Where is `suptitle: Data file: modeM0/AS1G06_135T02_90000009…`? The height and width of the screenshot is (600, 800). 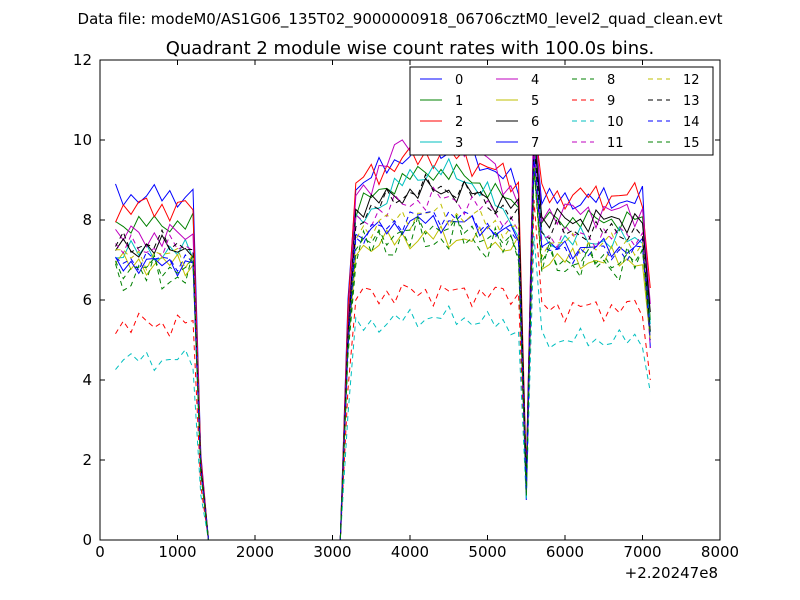
suptitle: Data file: modeM0/AS1G06_135T02_90000009… is located at coordinates (400, 19).